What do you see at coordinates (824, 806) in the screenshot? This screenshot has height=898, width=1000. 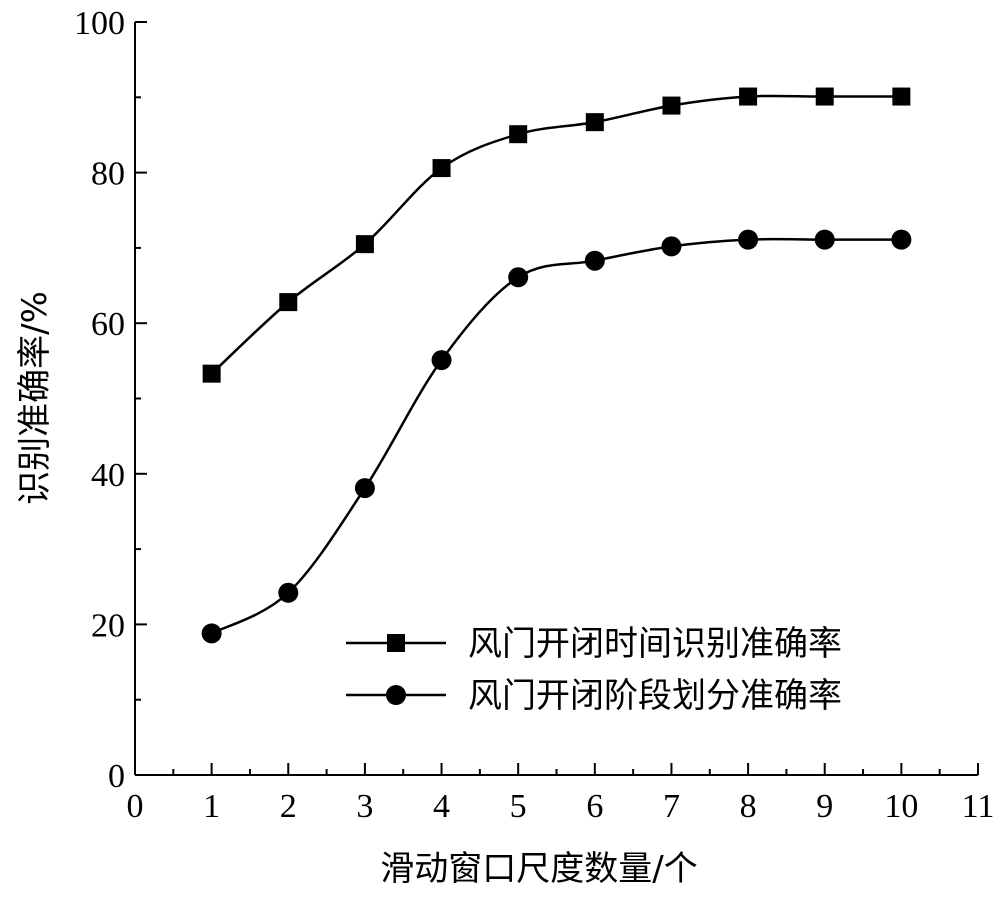 I see `x-tick-label: 9` at bounding box center [824, 806].